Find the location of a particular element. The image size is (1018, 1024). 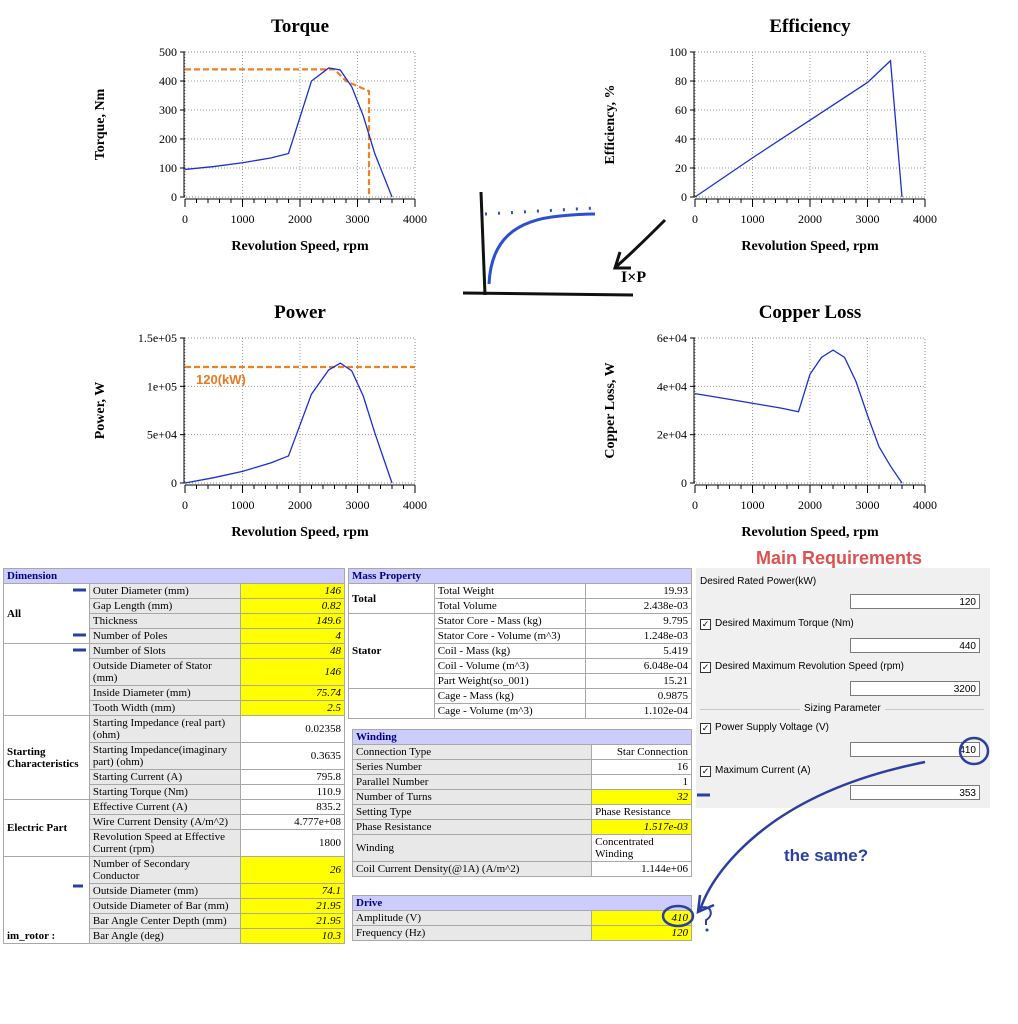

table-row: Wire Current Density (A/m^2) 4.777e+08 is located at coordinates (174, 822).